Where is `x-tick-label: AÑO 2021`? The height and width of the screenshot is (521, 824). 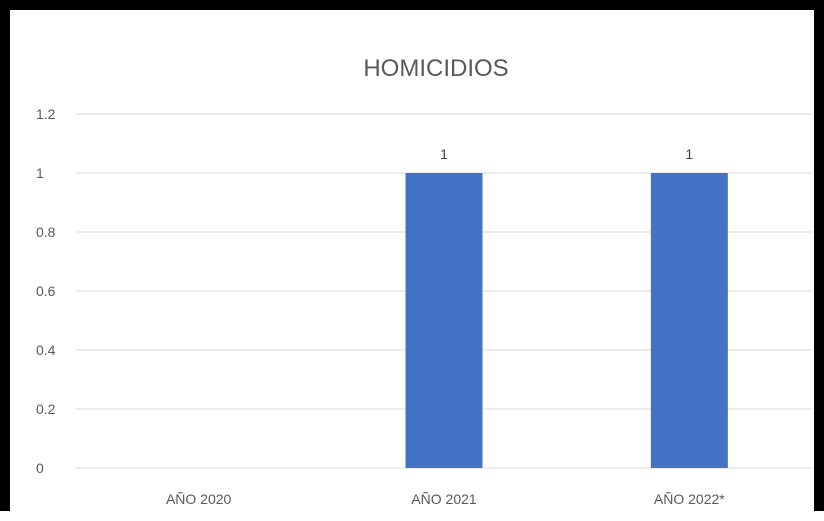
x-tick-label: AÑO 2021 is located at coordinates (444, 499).